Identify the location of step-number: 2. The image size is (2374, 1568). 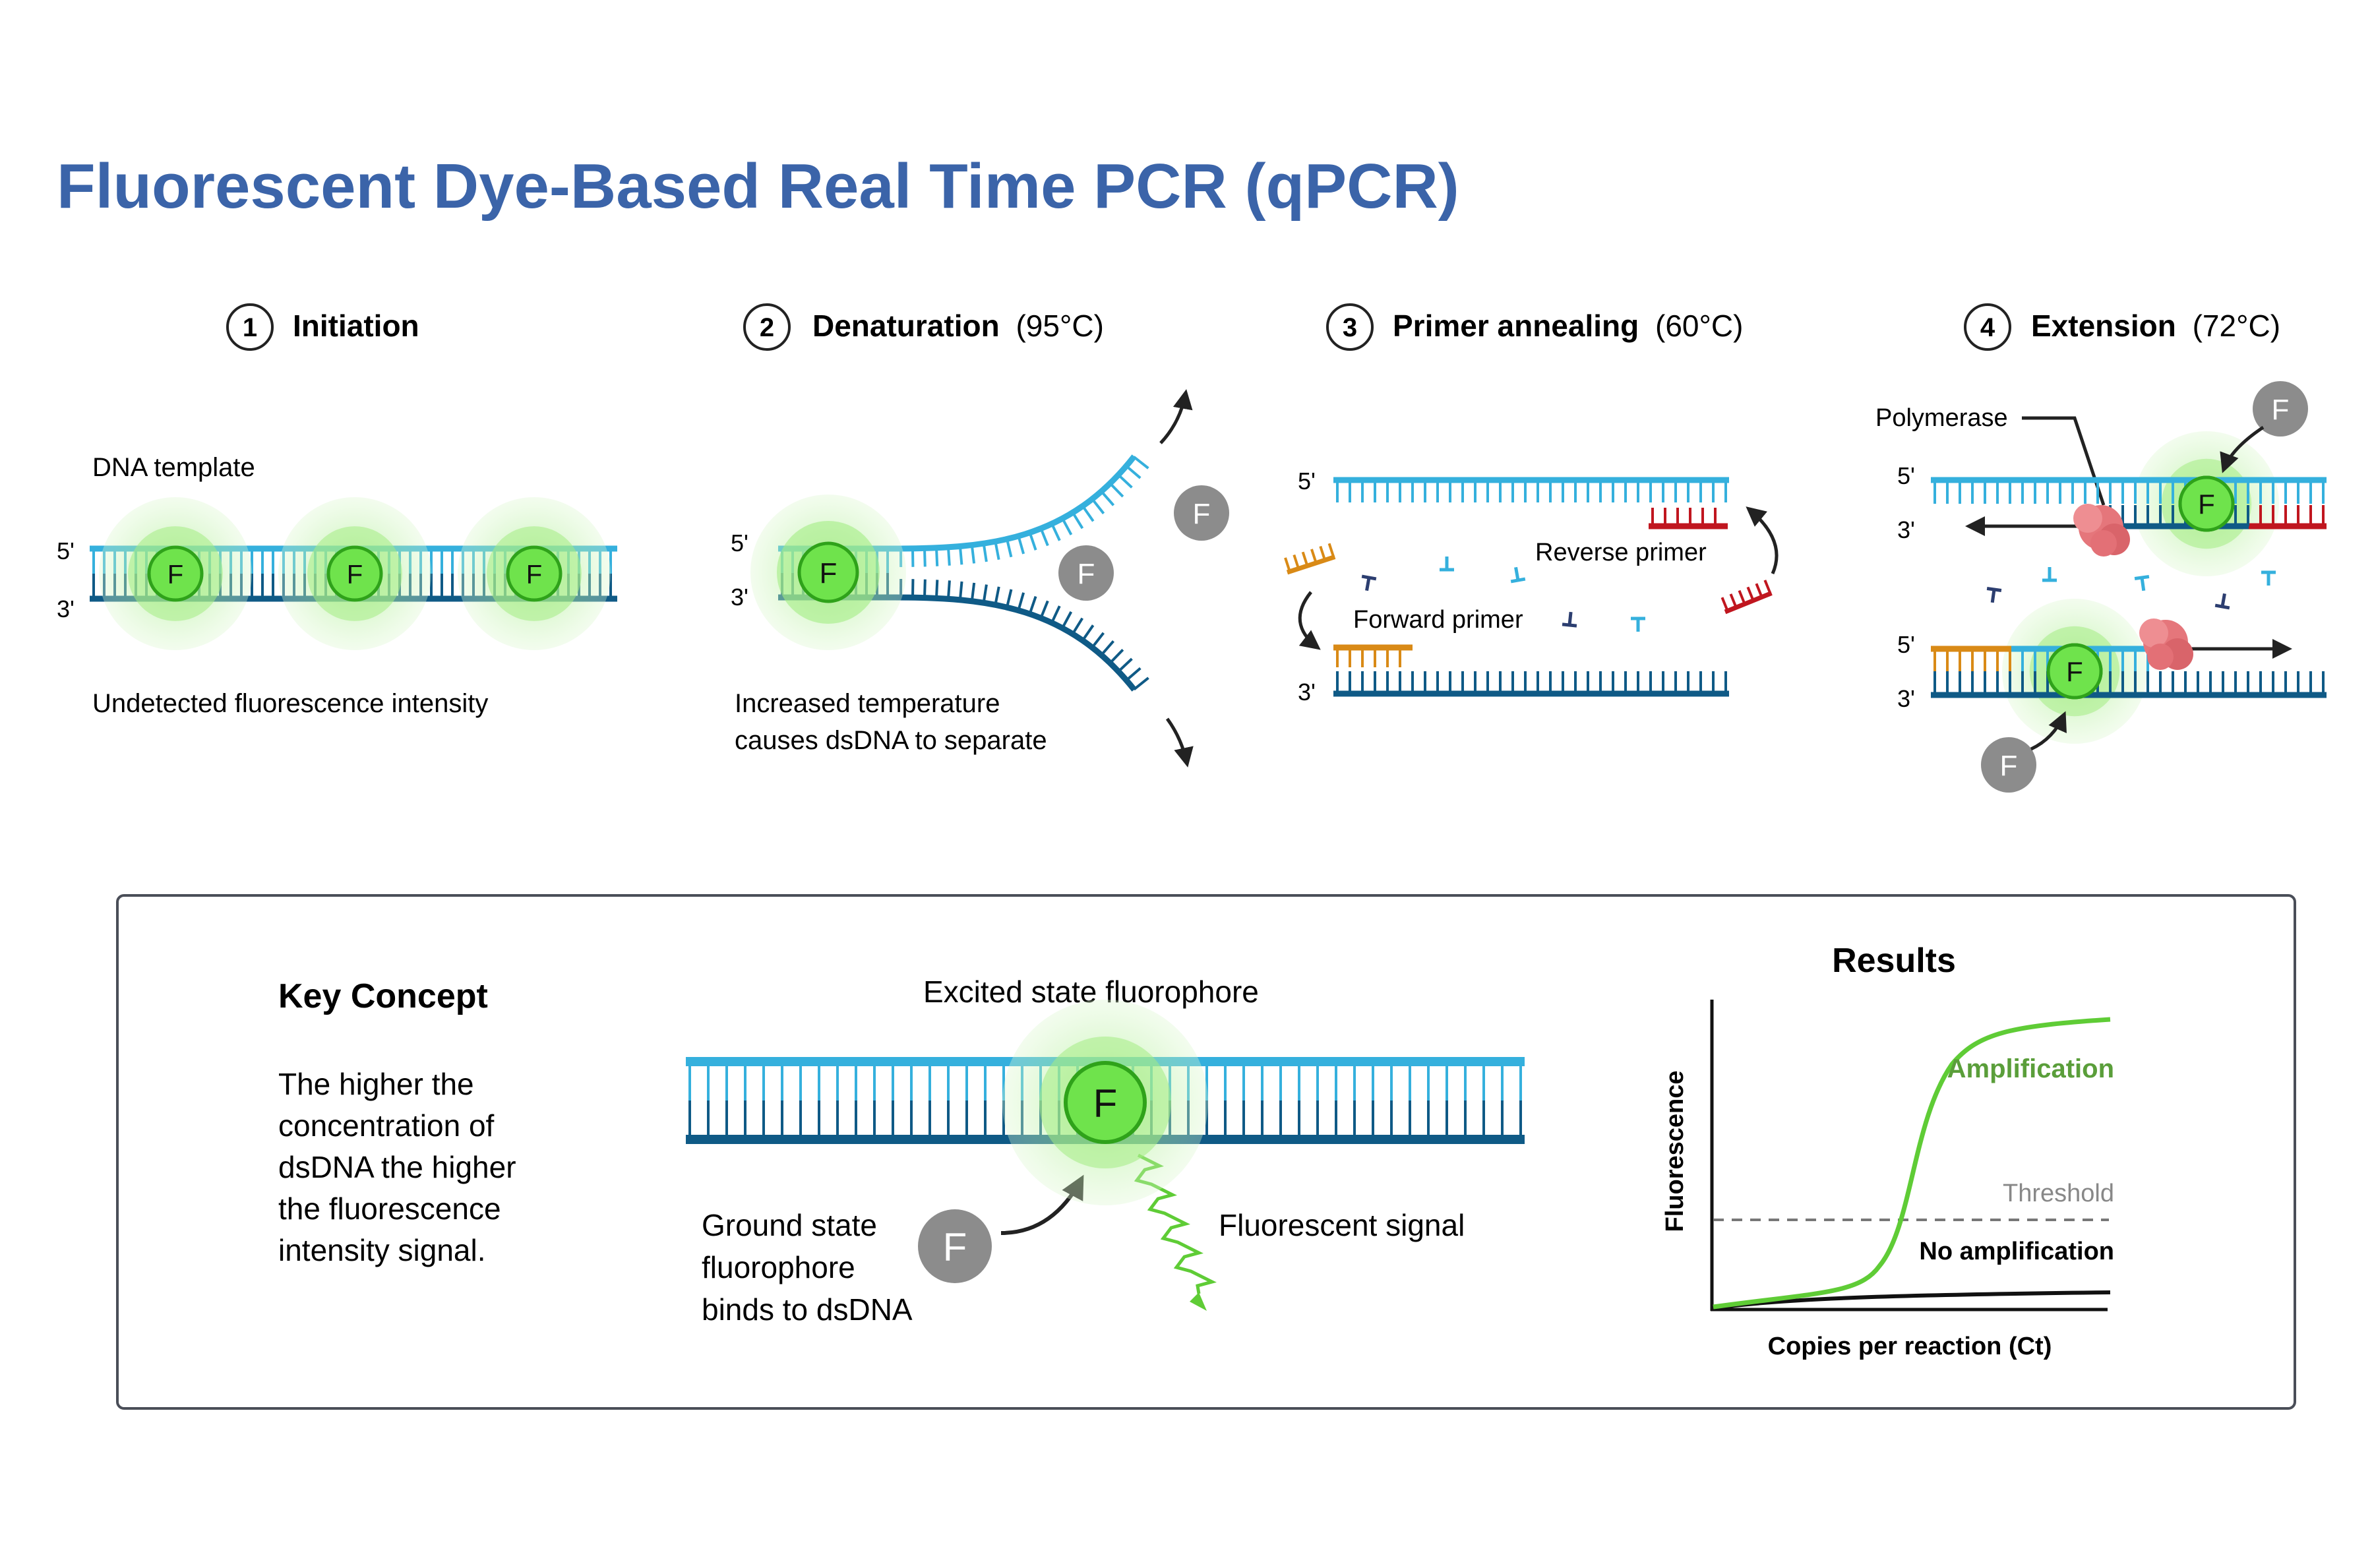
(767, 327).